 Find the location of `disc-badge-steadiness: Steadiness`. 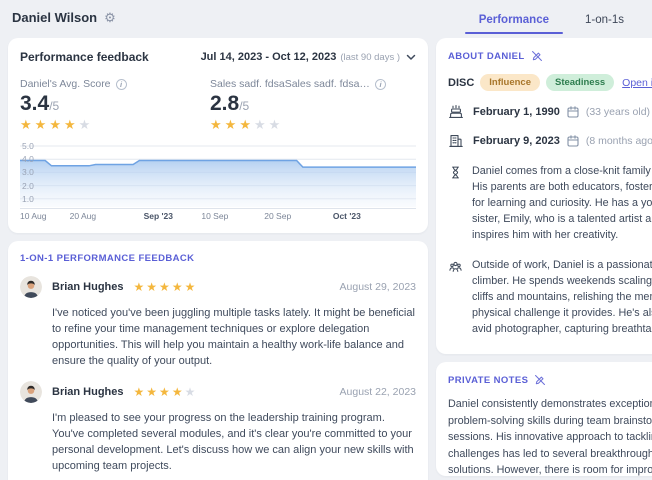

disc-badge-steadiness: Steadiness is located at coordinates (580, 82).